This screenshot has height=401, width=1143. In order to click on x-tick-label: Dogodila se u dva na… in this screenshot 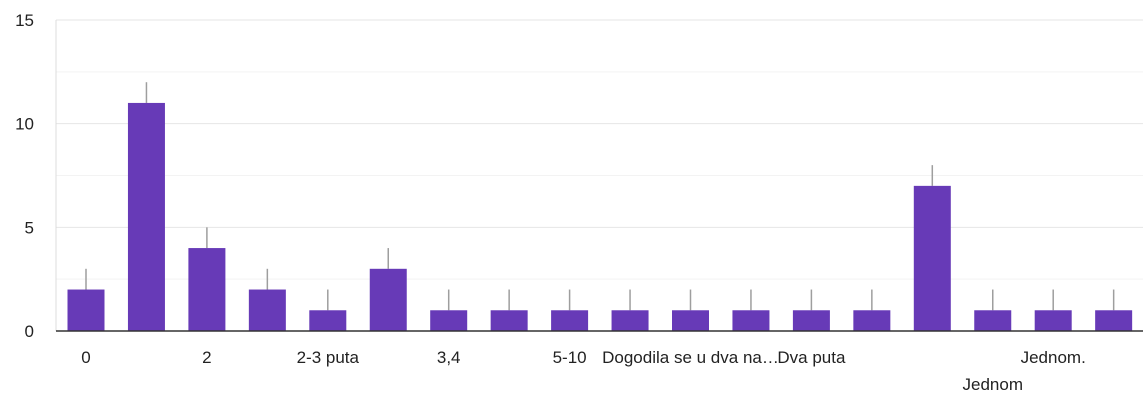, I will do `click(690, 357)`.